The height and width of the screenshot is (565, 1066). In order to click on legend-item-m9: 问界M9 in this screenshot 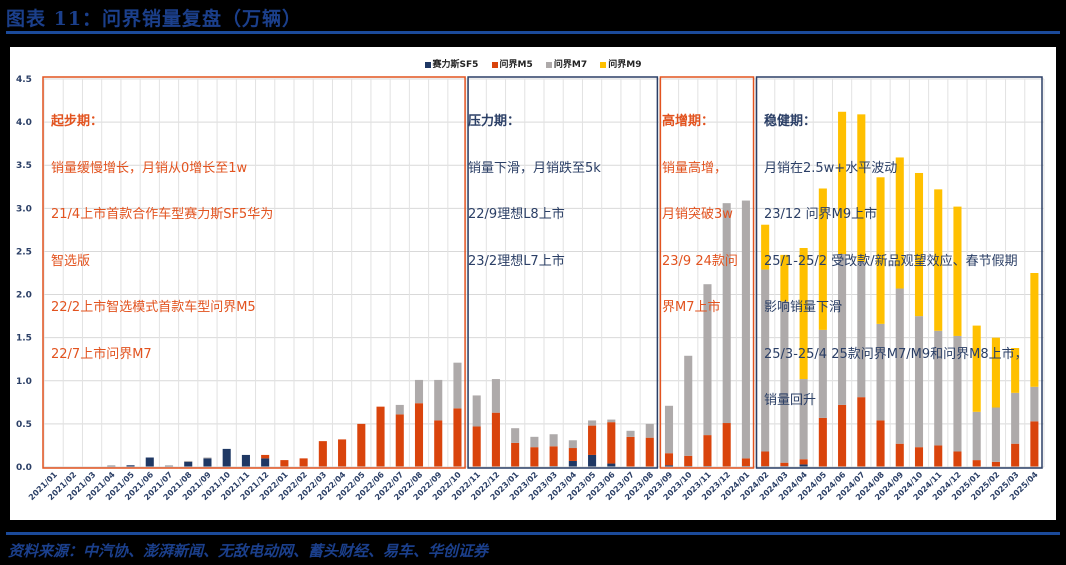, I will do `click(620, 65)`.